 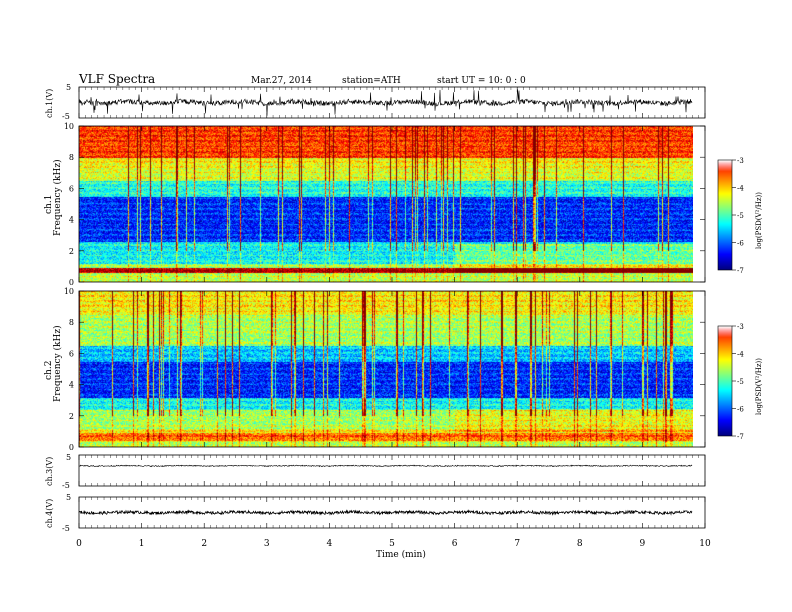 I want to click on ch1-colorbar-ticks: -3 -4 -5 -6 -7, so click(x=738, y=216).